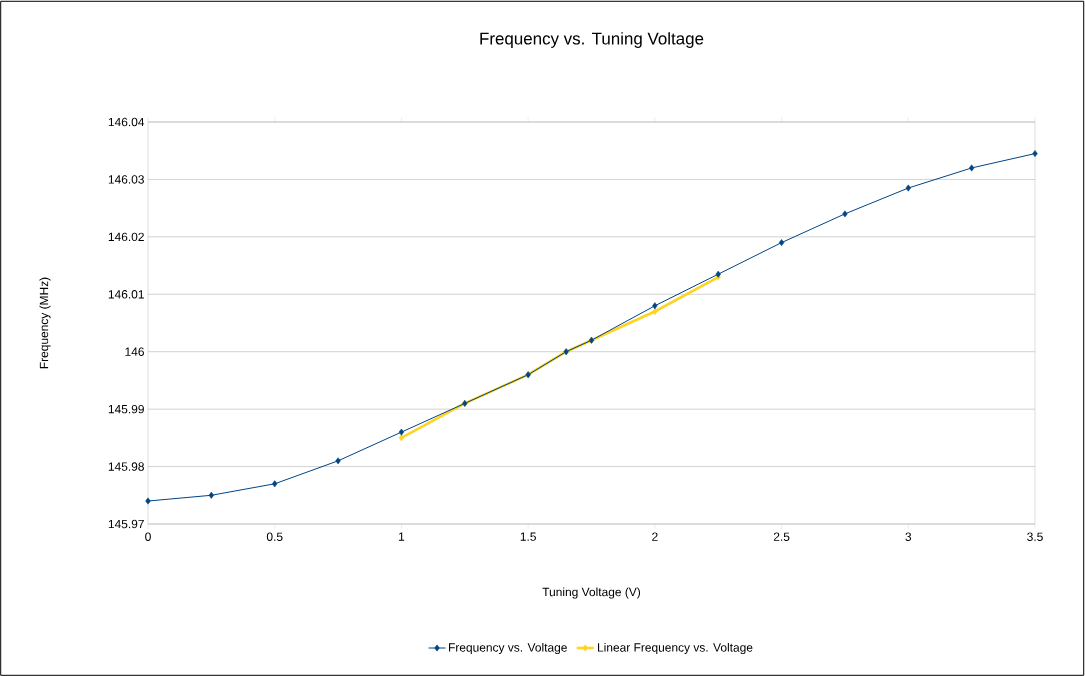 The image size is (1085, 676). What do you see at coordinates (592, 40) in the screenshot?
I see `chart-title: Frequency vs. Tuning Voltage` at bounding box center [592, 40].